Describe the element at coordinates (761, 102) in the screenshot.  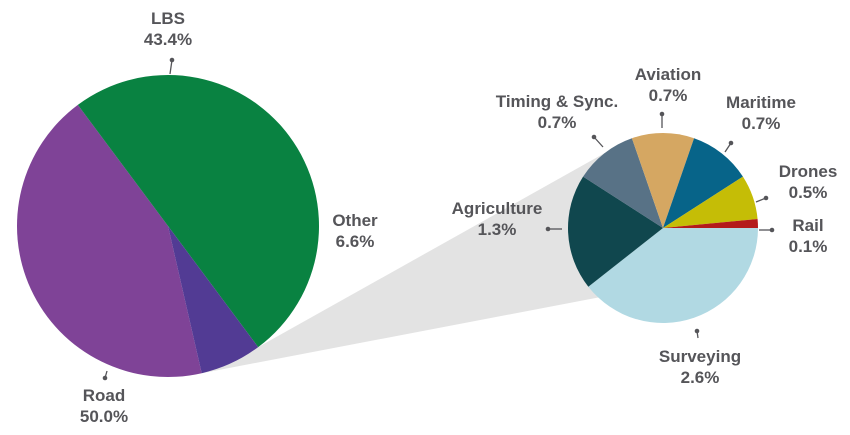
I see `detail-maritime-category-label: Maritime` at that location.